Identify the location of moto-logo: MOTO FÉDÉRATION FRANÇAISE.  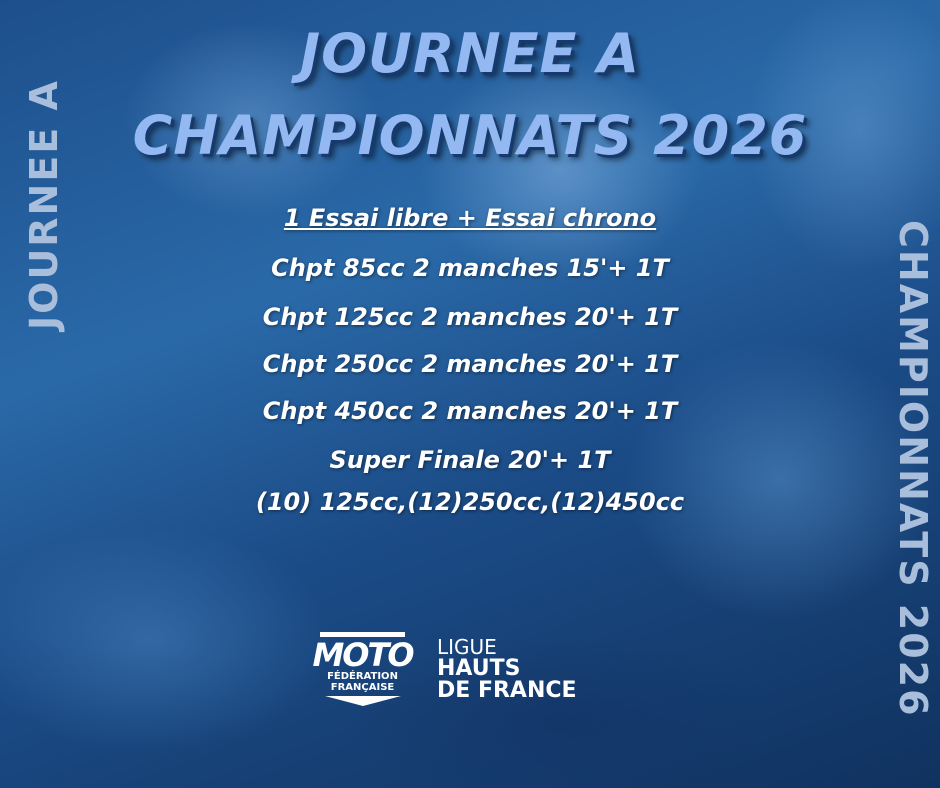
(362, 669).